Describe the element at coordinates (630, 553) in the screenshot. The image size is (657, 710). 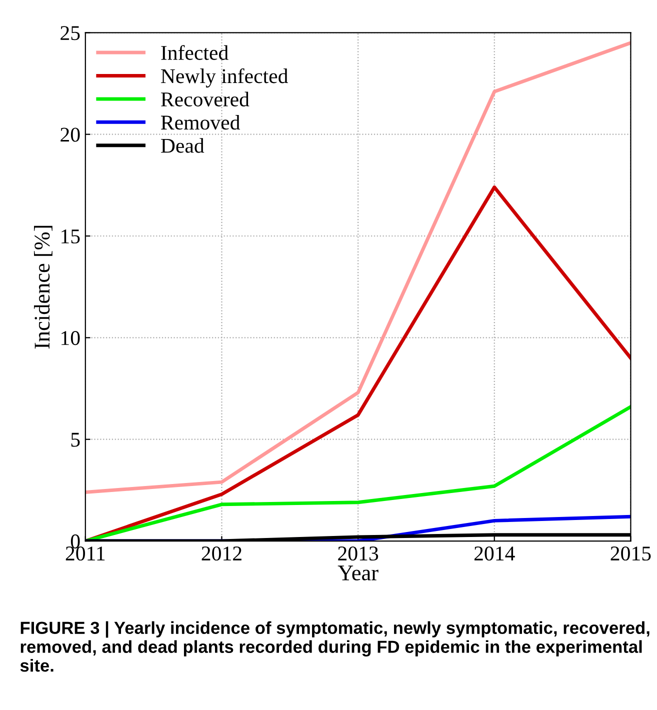
I see `x-tick-label: 2015` at that location.